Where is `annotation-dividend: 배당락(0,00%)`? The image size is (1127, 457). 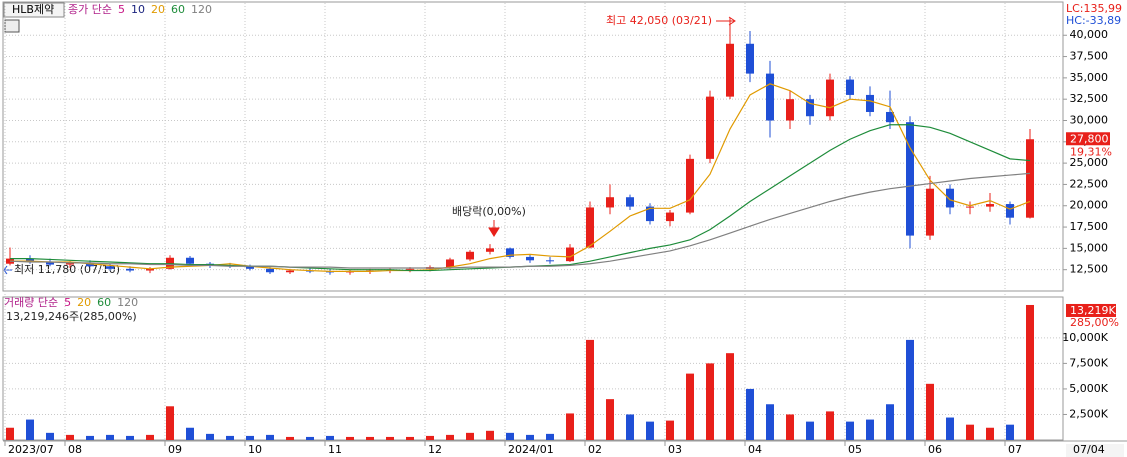 annotation-dividend: 배당락(0,00%) is located at coordinates (489, 211).